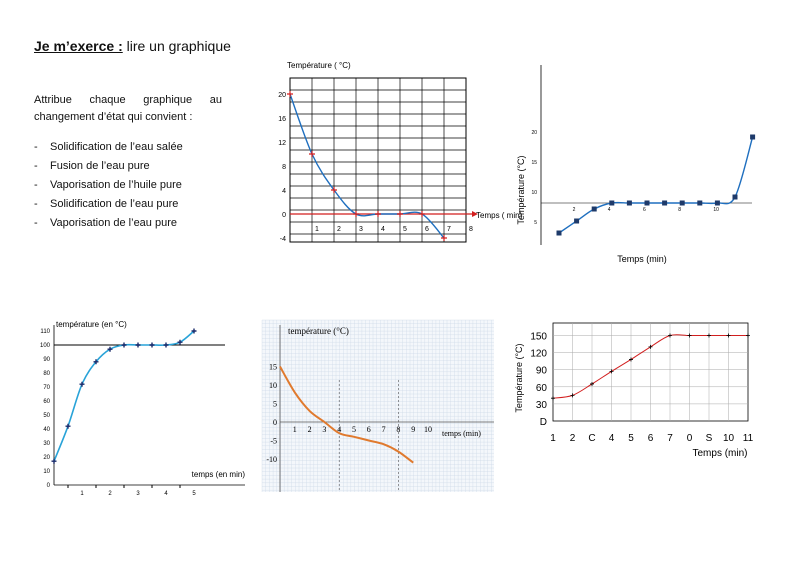 This screenshot has height=565, width=800. What do you see at coordinates (398, 429) in the screenshot?
I see `chart-4-x-tick-label: 8` at bounding box center [398, 429].